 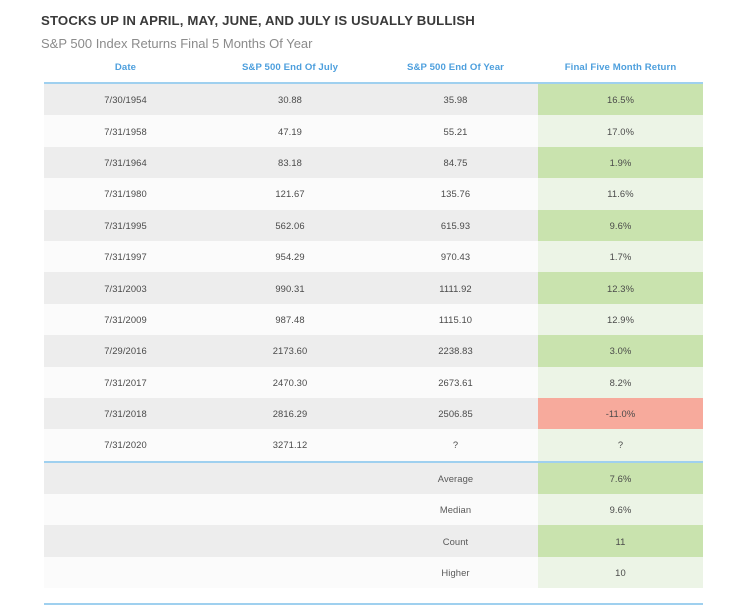 I want to click on cell-july: 987.48, so click(x=290, y=319).